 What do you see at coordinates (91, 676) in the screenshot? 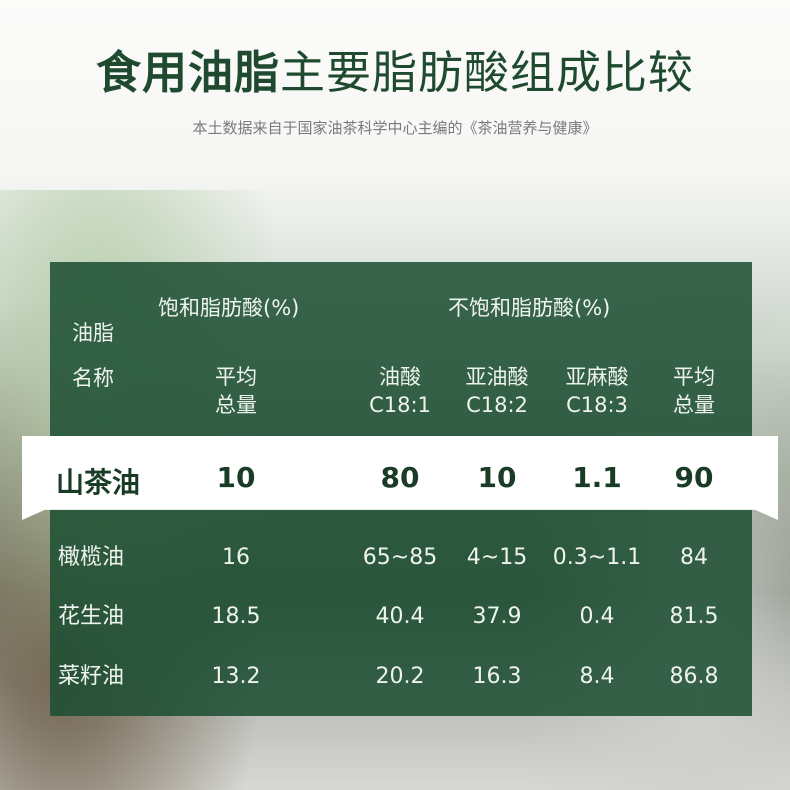
I see `row-name: 菜籽油` at bounding box center [91, 676].